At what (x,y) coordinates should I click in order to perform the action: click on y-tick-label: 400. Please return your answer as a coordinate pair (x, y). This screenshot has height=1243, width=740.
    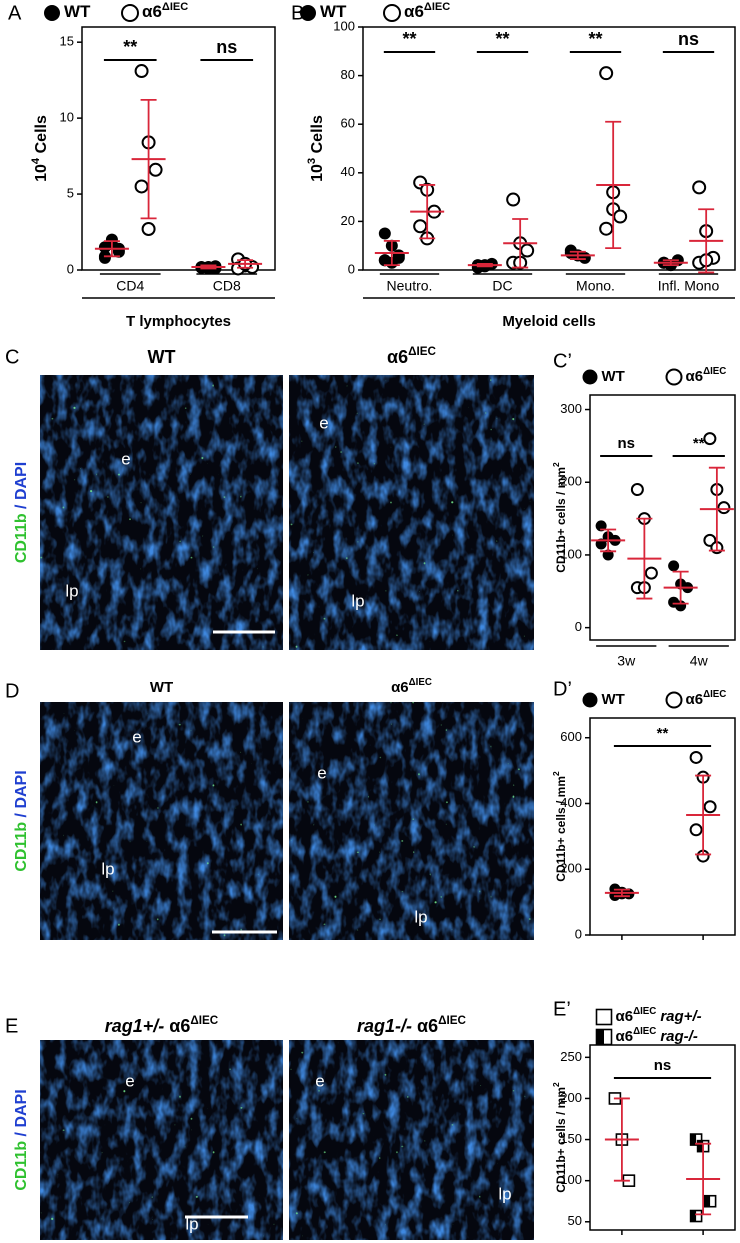
    Looking at the image, I should click on (571, 802).